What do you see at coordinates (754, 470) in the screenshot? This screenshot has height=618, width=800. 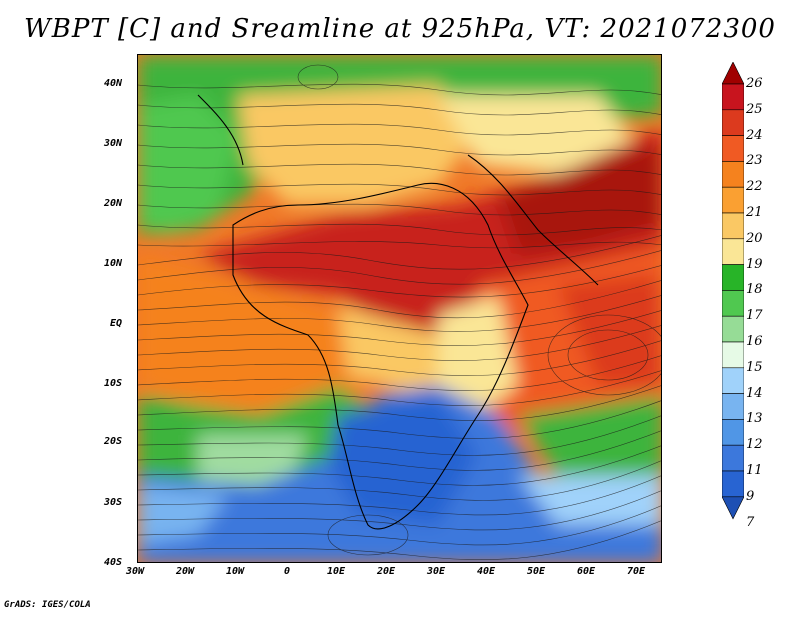 I see `colorbar-label: 11` at bounding box center [754, 470].